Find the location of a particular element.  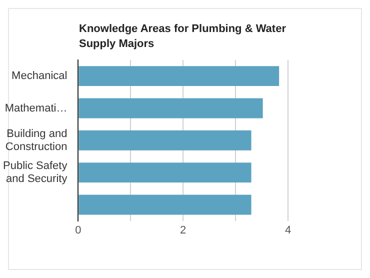

x-tick-label: 2 is located at coordinates (183, 230).